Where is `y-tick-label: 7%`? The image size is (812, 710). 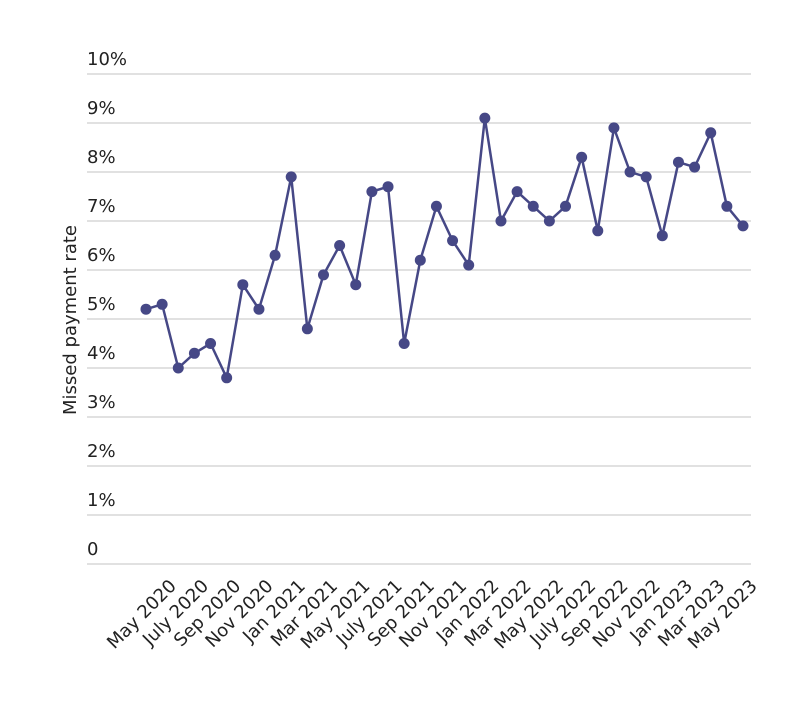 y-tick-label: 7% is located at coordinates (101, 206).